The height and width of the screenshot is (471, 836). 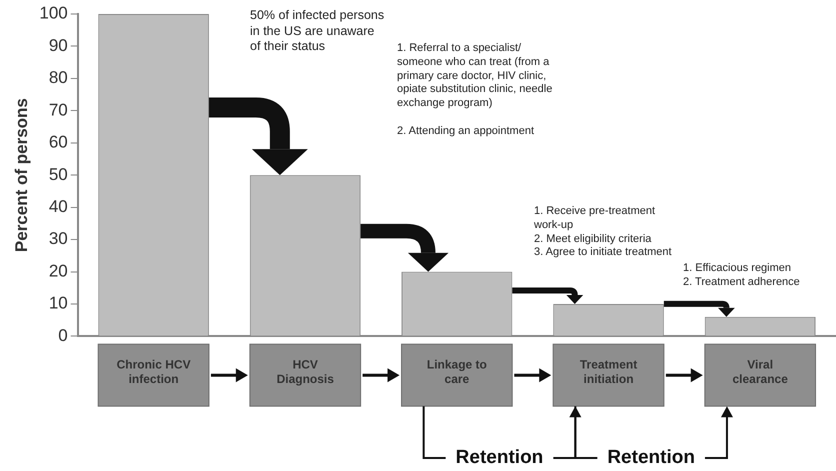 I want to click on y-tick-label: 100, so click(x=53, y=13).